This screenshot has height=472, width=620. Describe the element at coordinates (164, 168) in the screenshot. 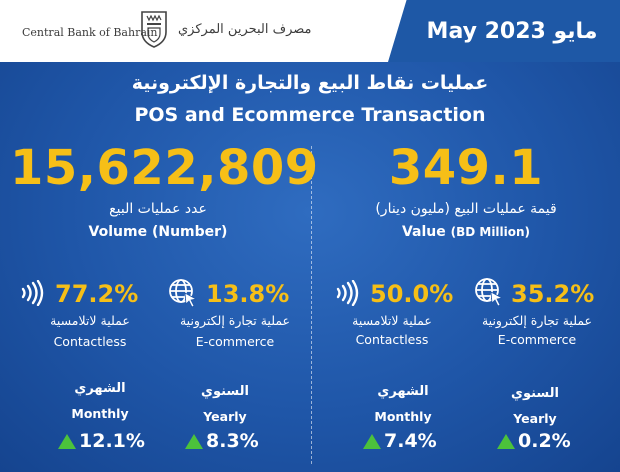

I see `volume-value: 15,622,809` at that location.